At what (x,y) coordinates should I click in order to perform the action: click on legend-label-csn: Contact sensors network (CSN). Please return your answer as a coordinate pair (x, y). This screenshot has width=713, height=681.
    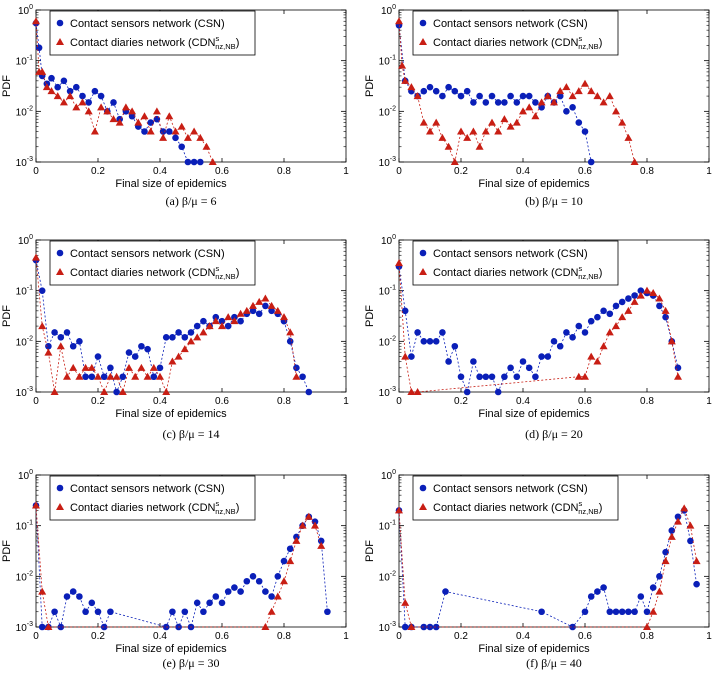
    Looking at the image, I should click on (510, 489).